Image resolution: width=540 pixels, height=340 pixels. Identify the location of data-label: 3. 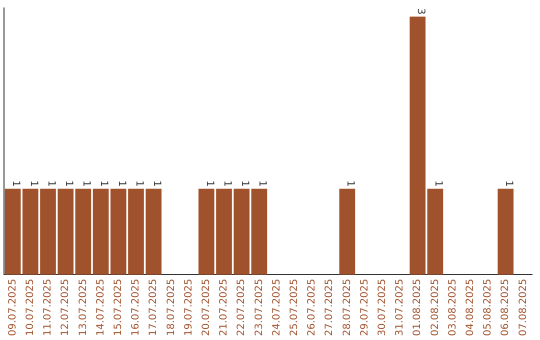
(420, 11).